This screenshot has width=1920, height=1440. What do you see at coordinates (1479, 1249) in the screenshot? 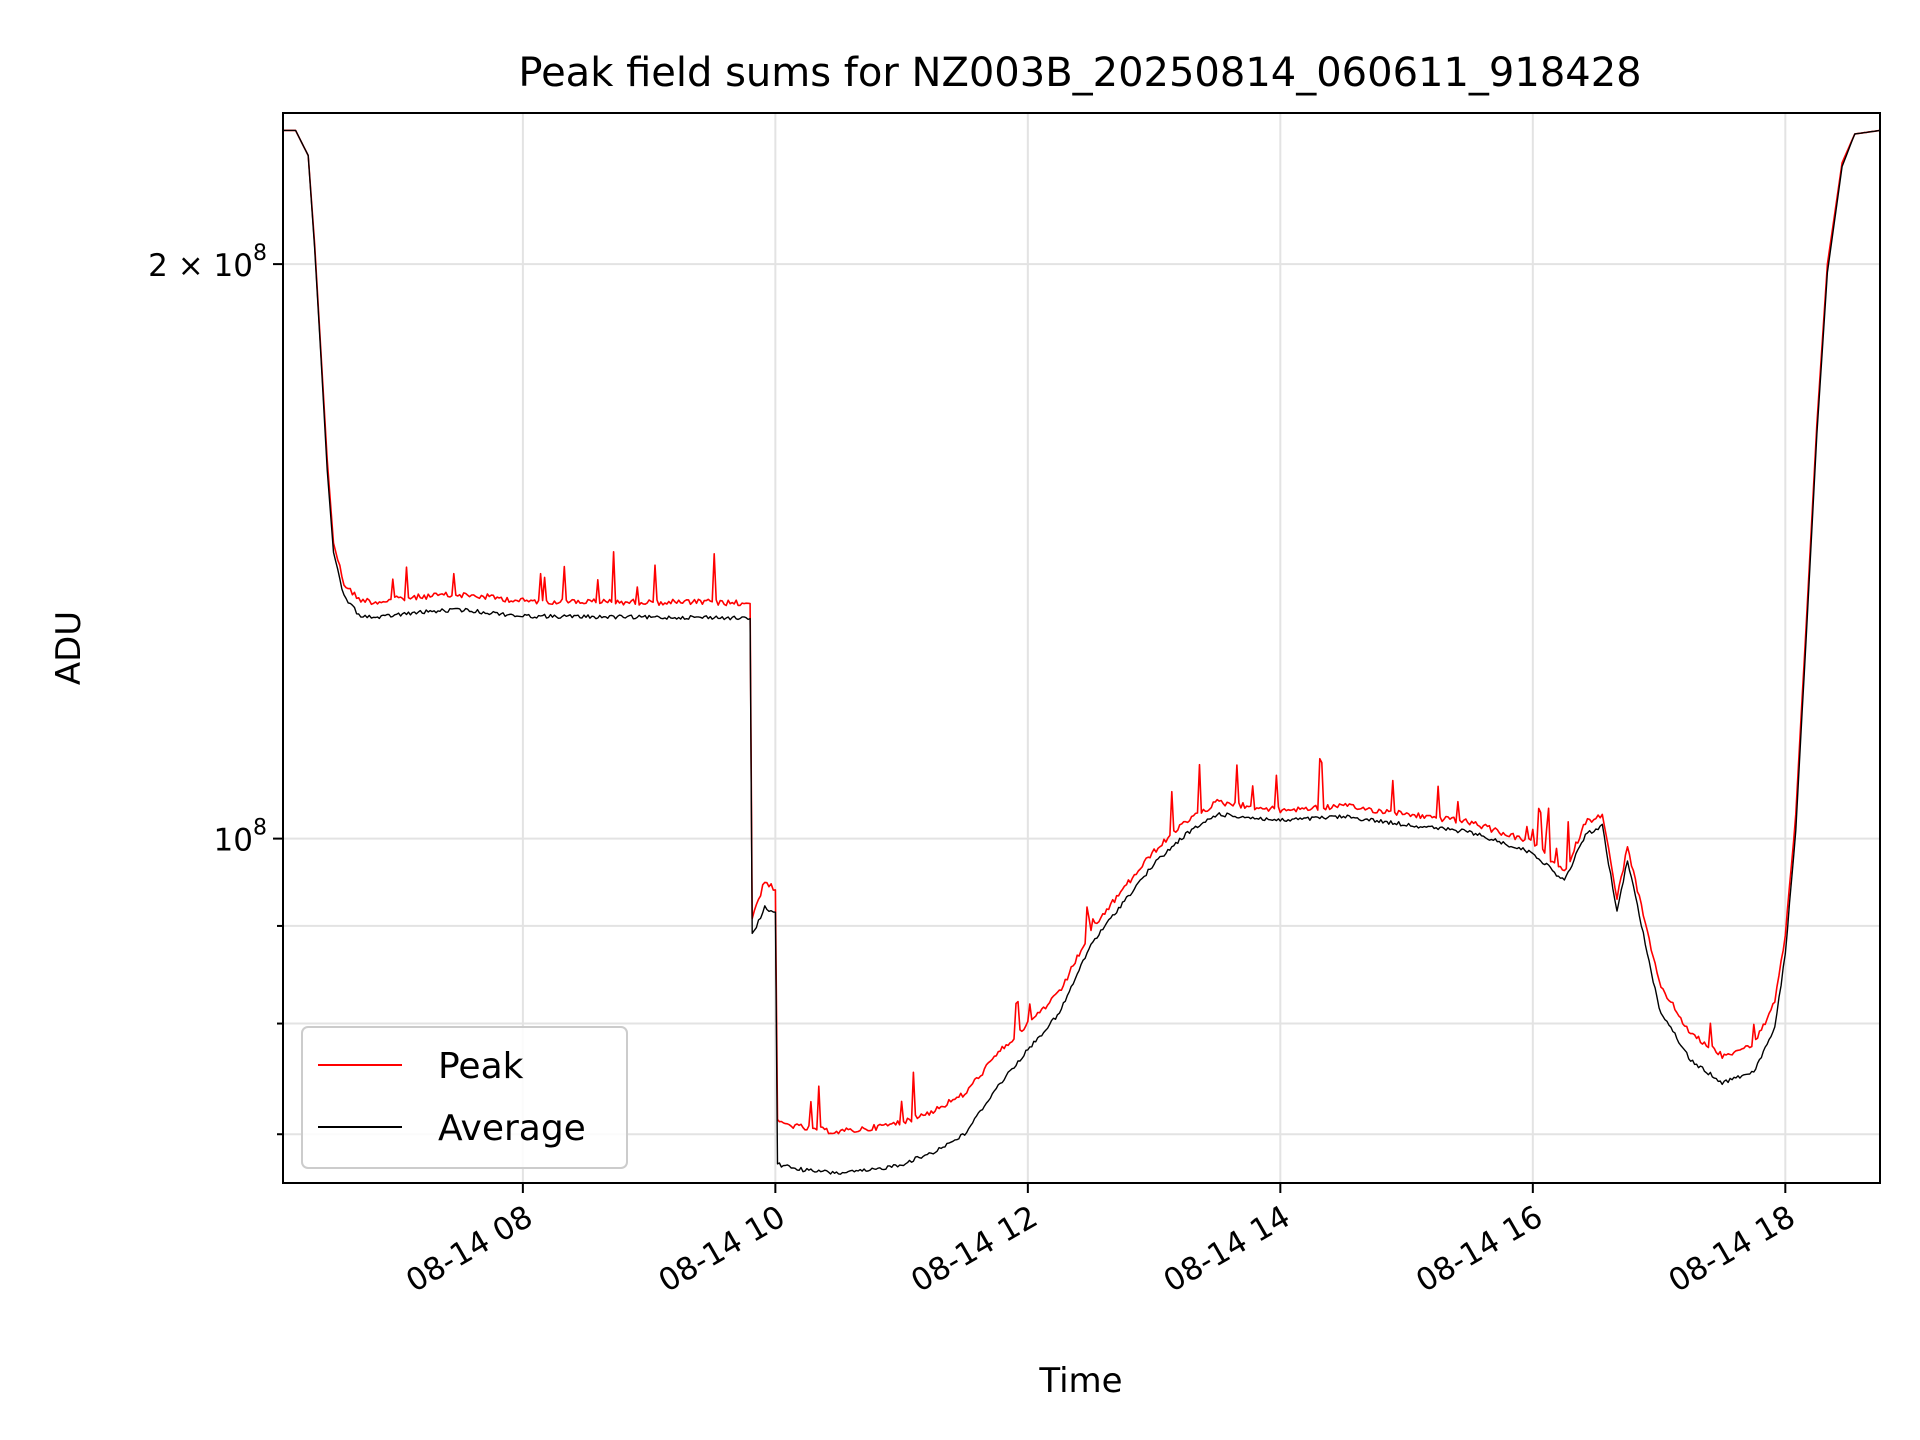
I see `x-tick-label: 08-14 16` at bounding box center [1479, 1249].